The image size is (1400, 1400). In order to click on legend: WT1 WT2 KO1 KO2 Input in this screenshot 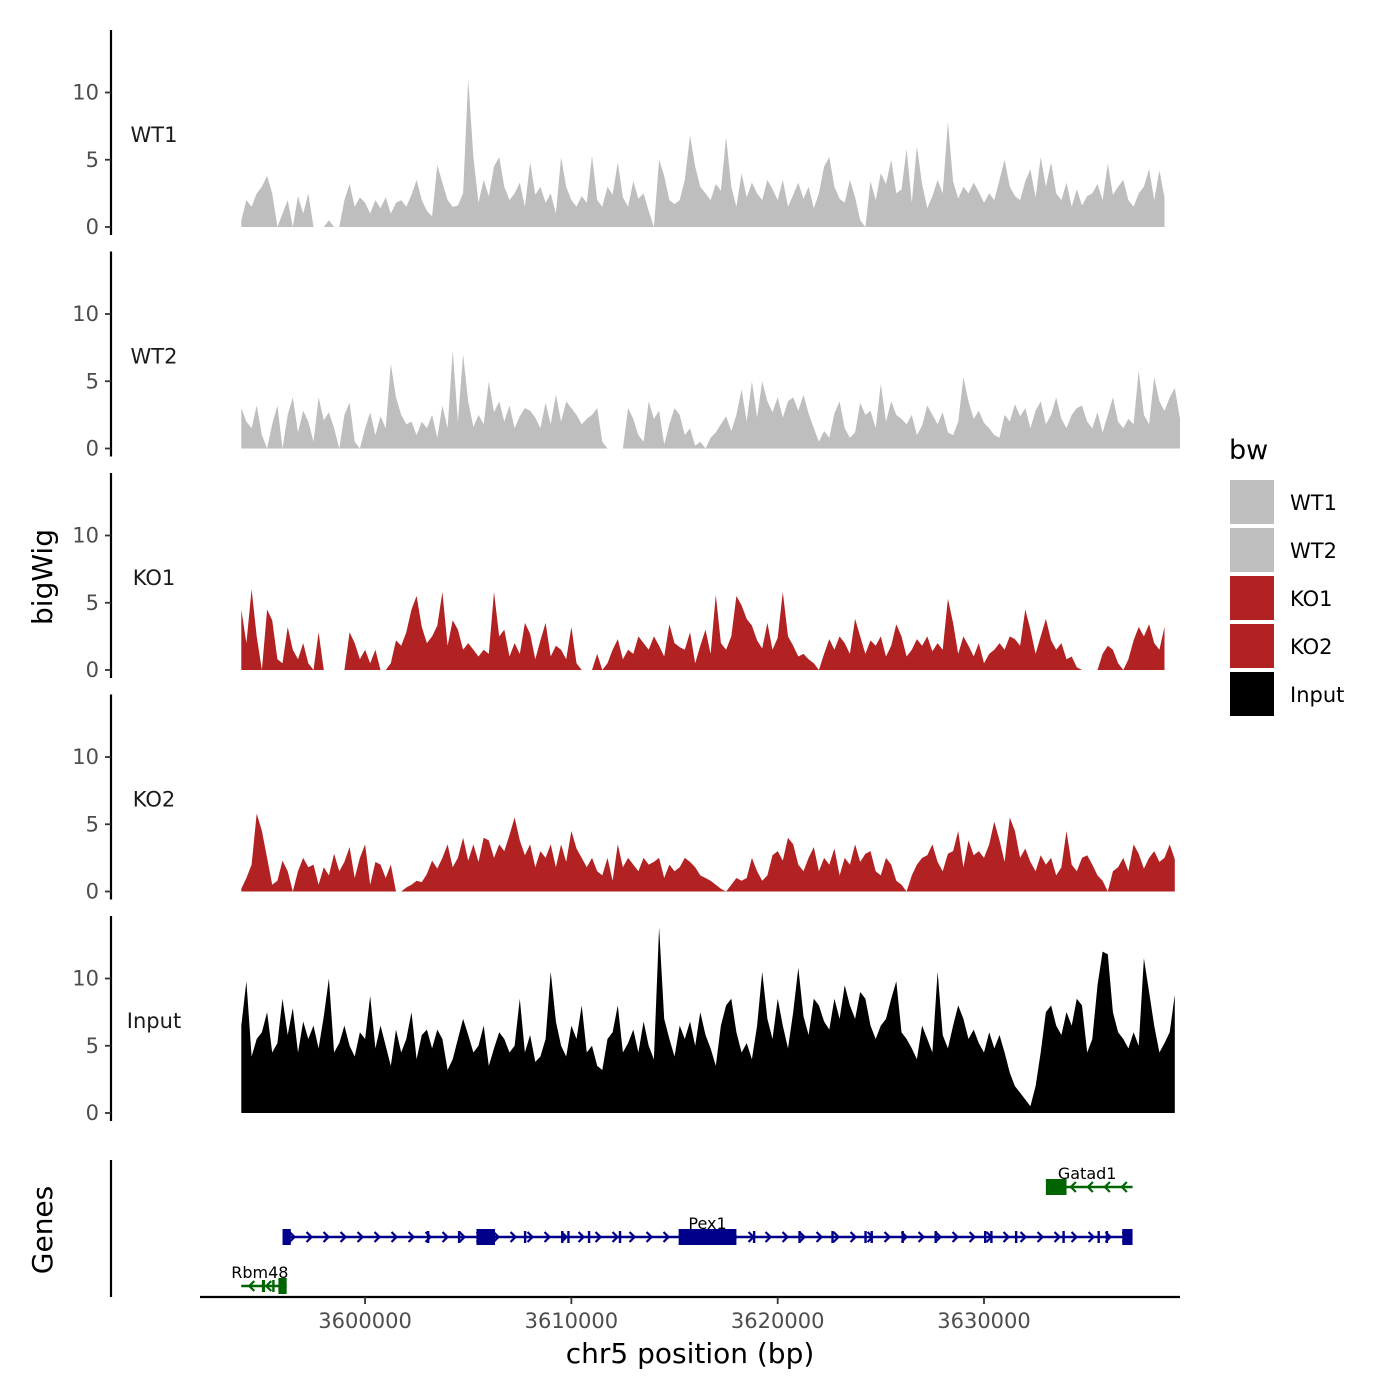, I will do `click(1287, 598)`.